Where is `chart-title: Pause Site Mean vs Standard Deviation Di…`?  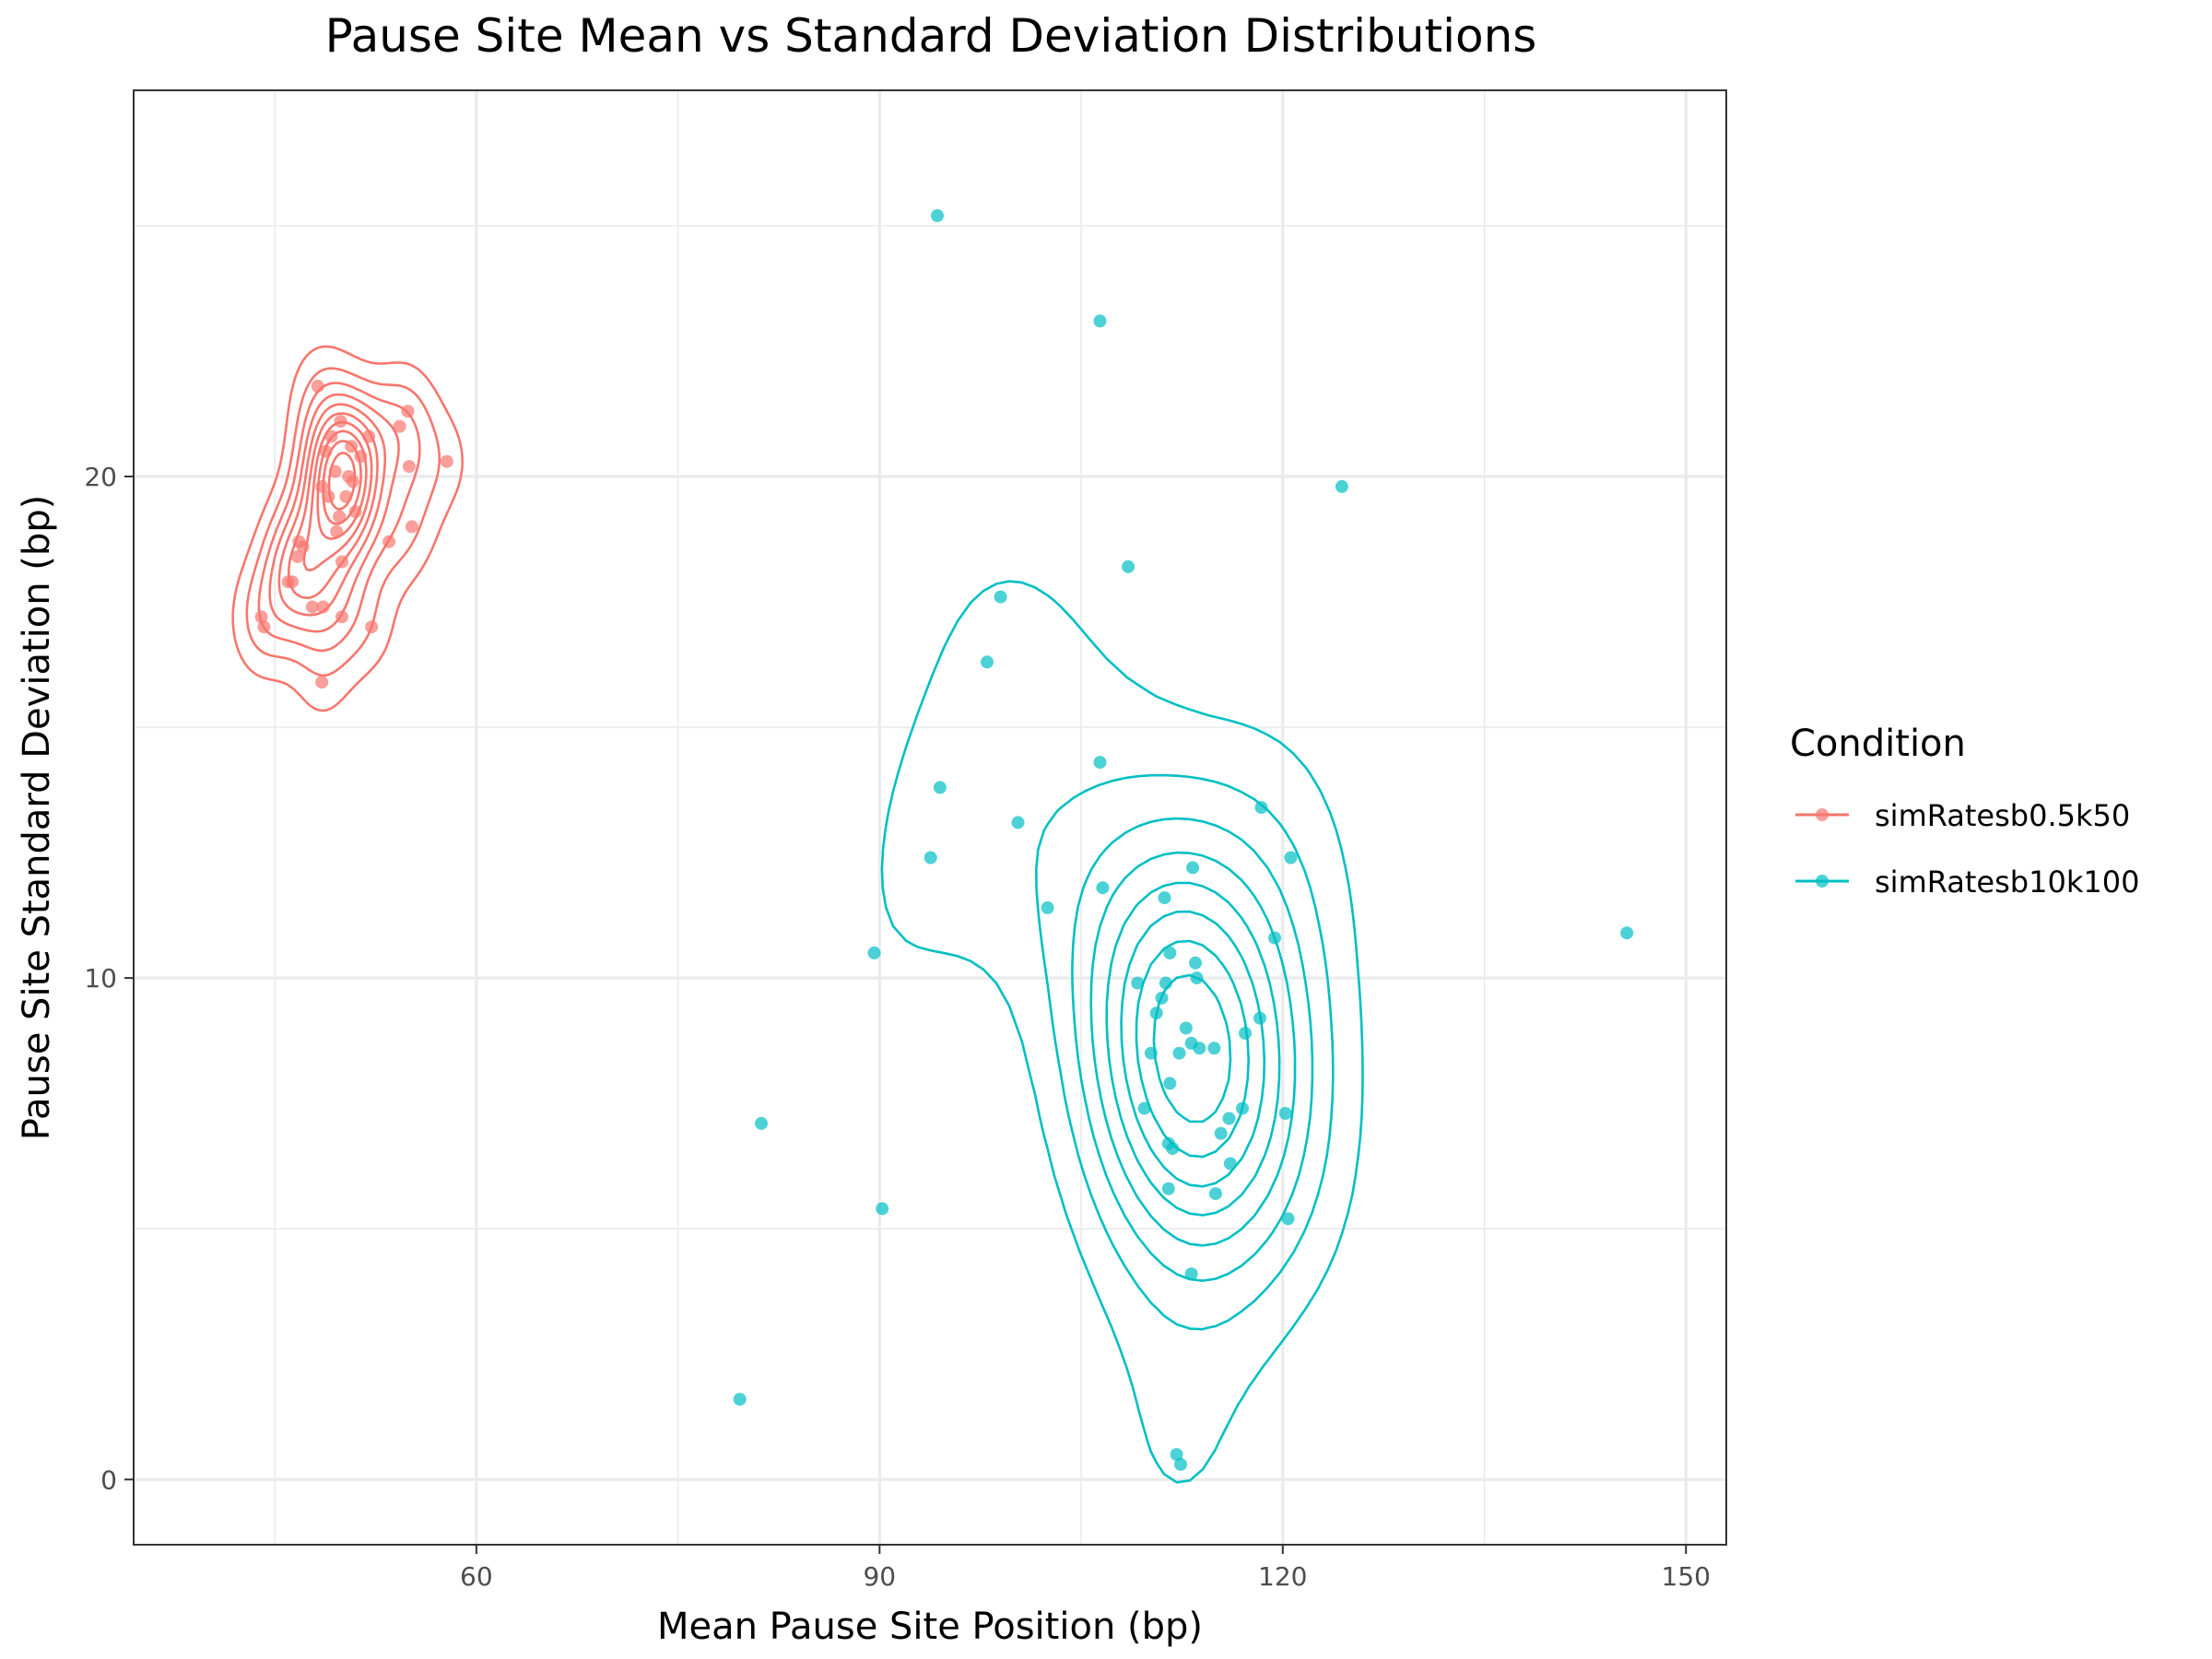
chart-title: Pause Site Mean vs Standard Deviation Di… is located at coordinates (931, 36).